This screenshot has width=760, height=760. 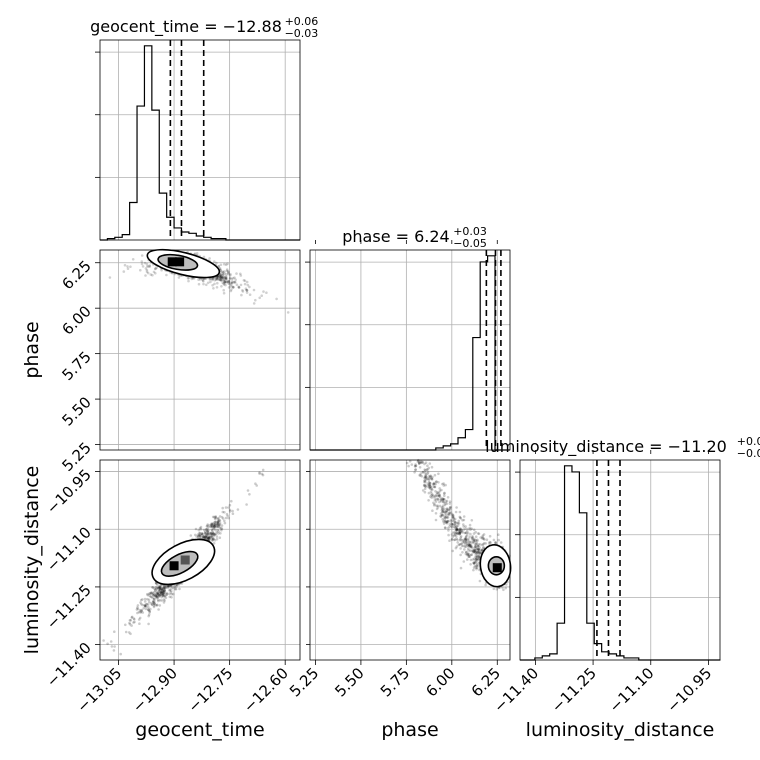 What do you see at coordinates (410, 350) in the screenshot?
I see `diag-frame-phase` at bounding box center [410, 350].